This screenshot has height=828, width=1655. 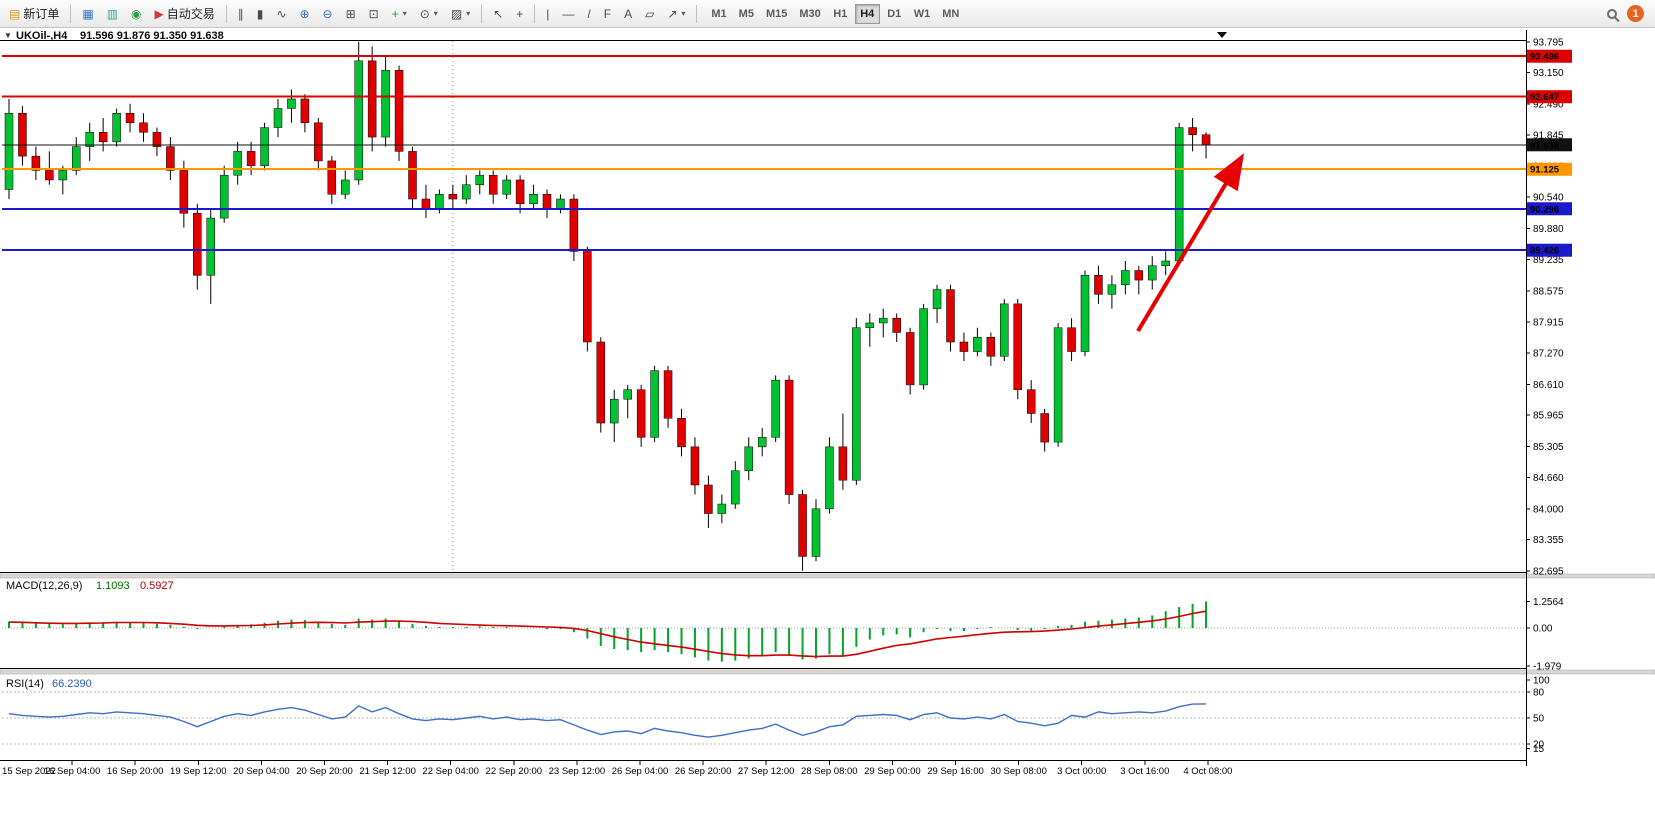 What do you see at coordinates (42, 36) in the screenshot?
I see `chart-symbol-title: UKOil-,H4` at bounding box center [42, 36].